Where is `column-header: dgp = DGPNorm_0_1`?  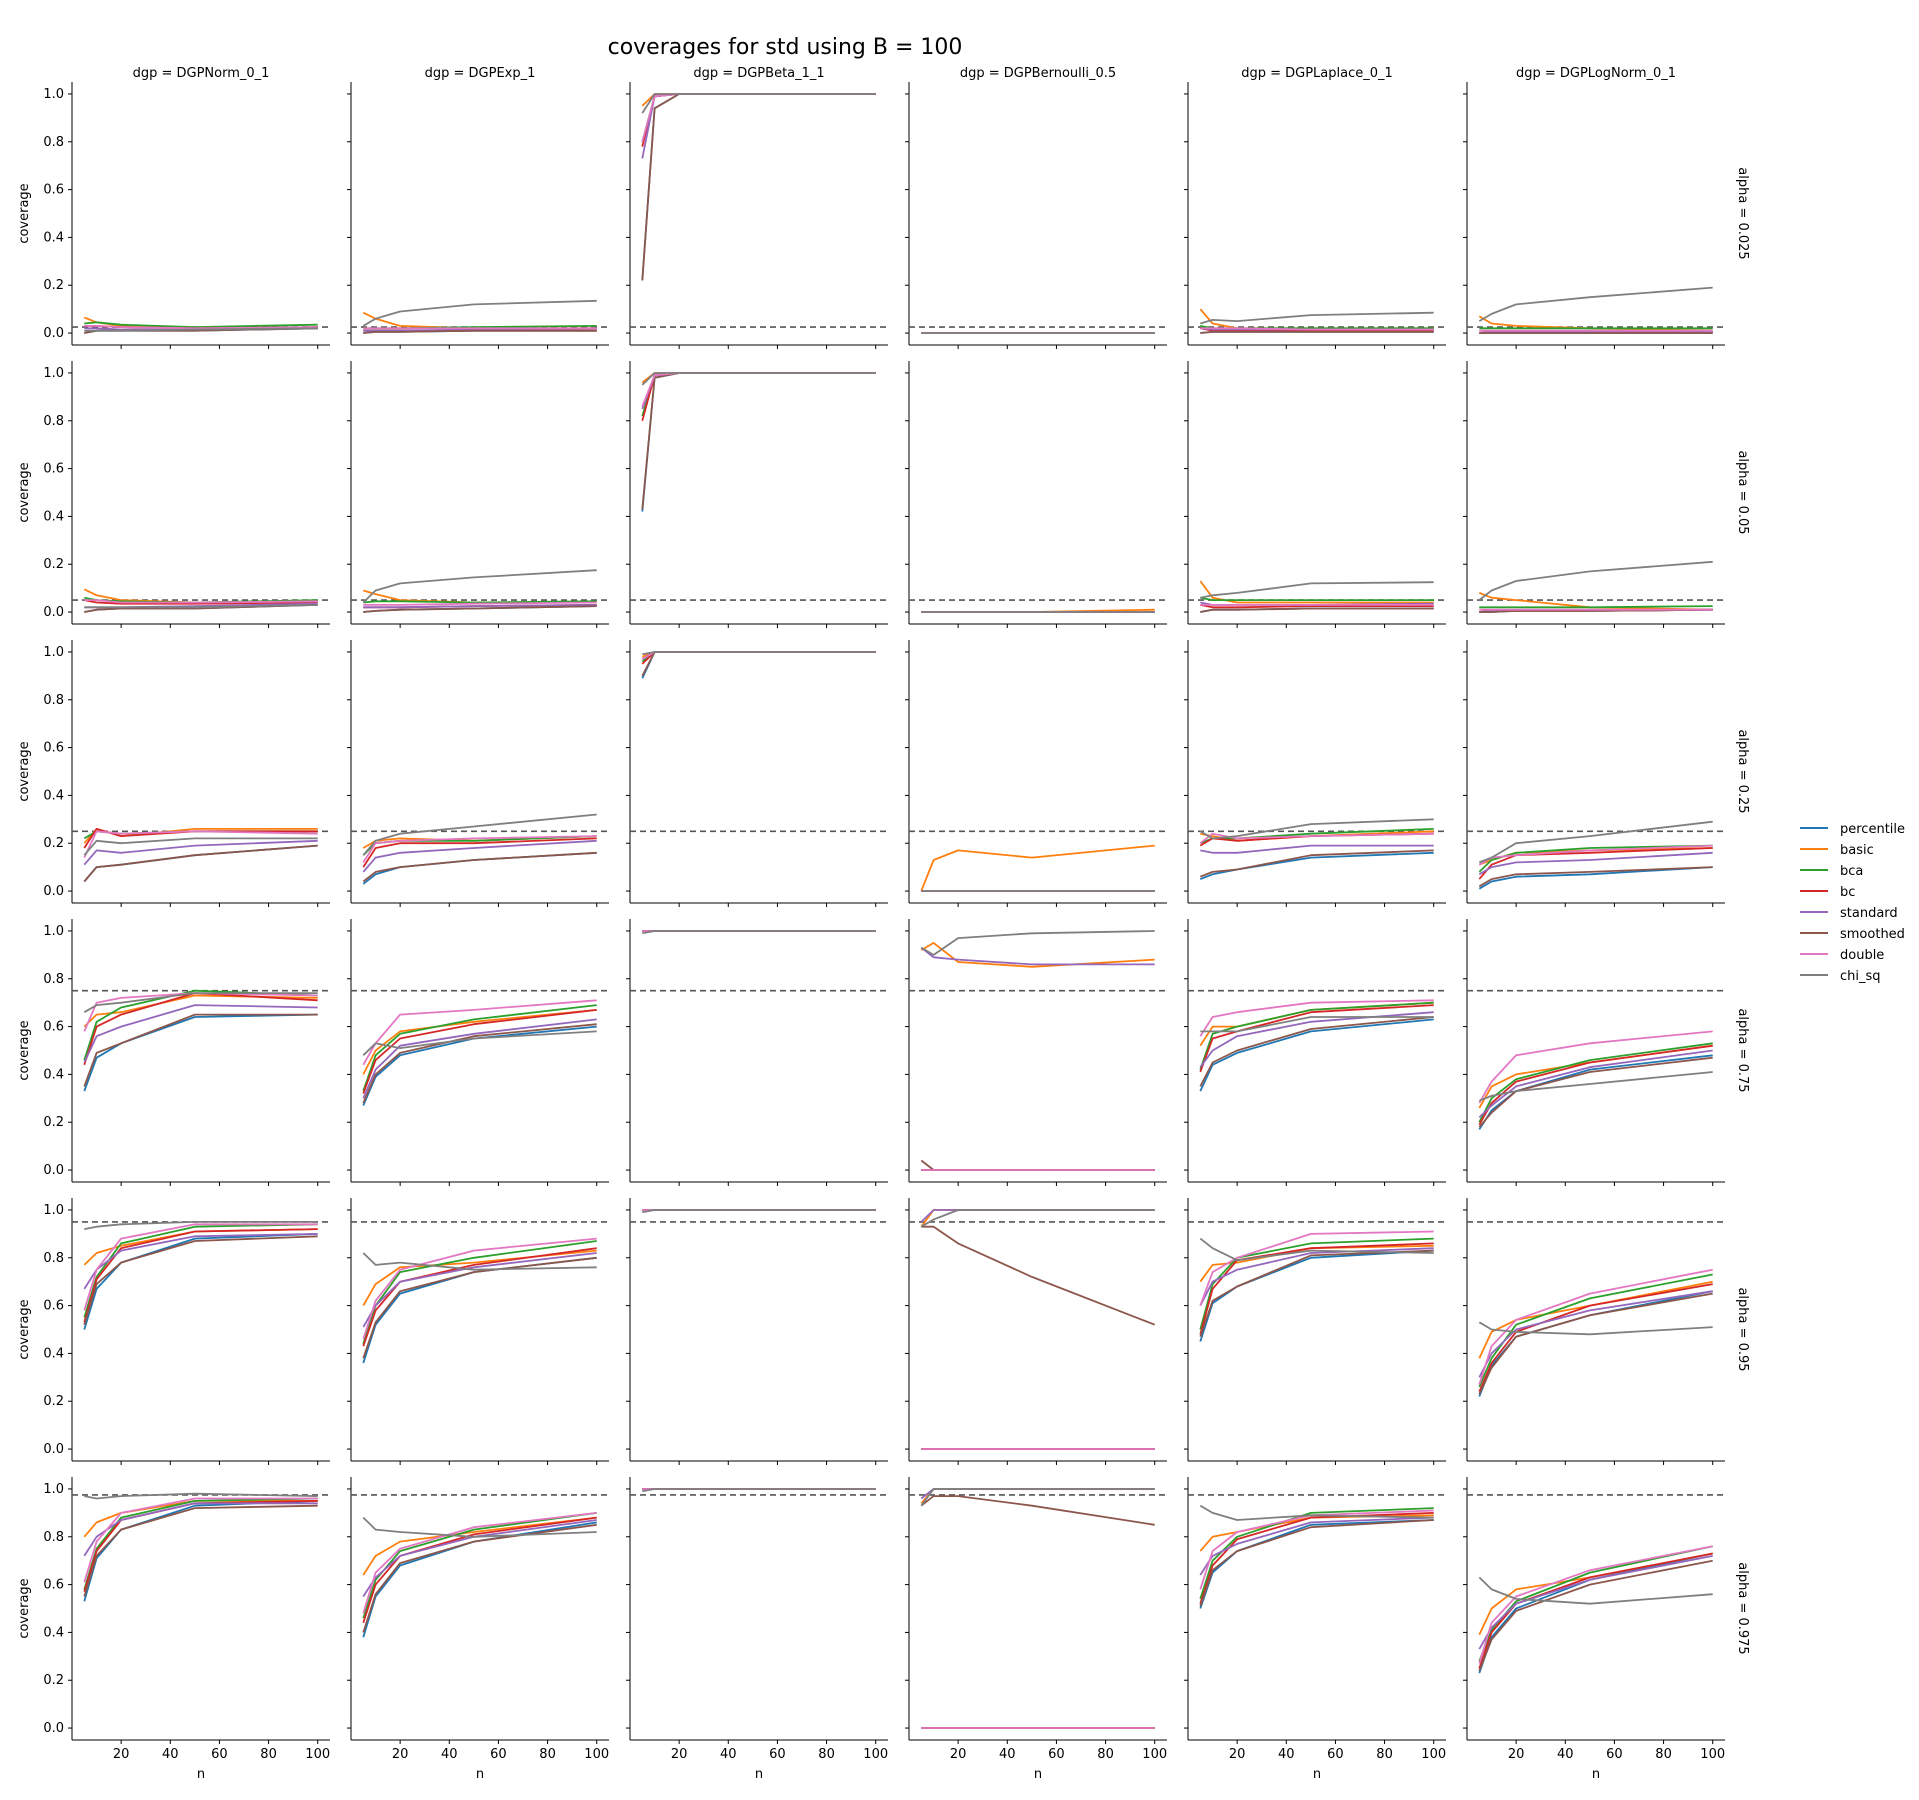
column-header: dgp = DGPNorm_0_1 is located at coordinates (201, 73).